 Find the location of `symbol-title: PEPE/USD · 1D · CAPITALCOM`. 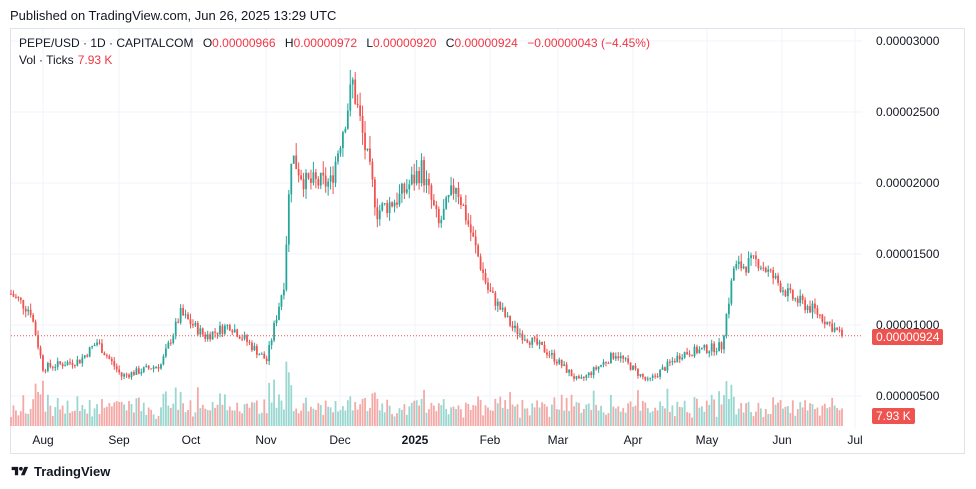

symbol-title: PEPE/USD · 1D · CAPITALCOM is located at coordinates (106, 43).